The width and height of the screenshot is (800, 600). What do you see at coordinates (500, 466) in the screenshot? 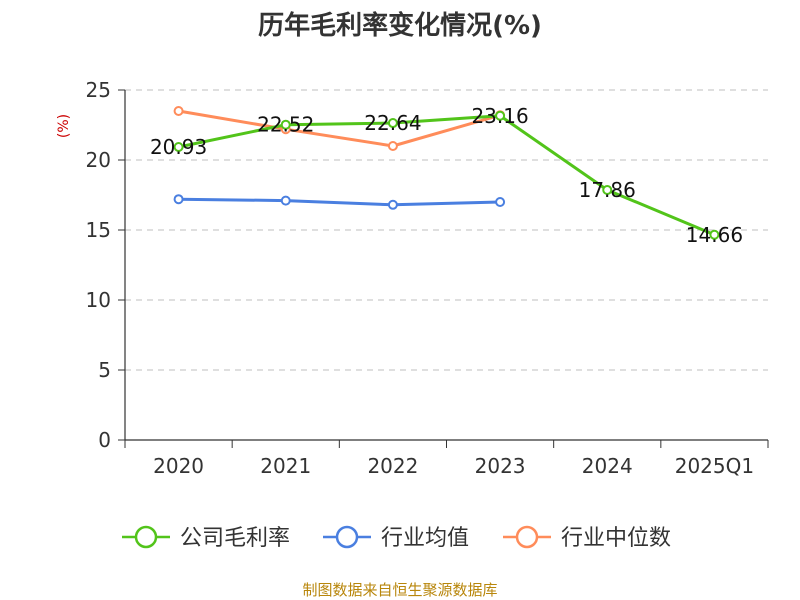
I see `x-tick-label: 2023` at bounding box center [500, 466].